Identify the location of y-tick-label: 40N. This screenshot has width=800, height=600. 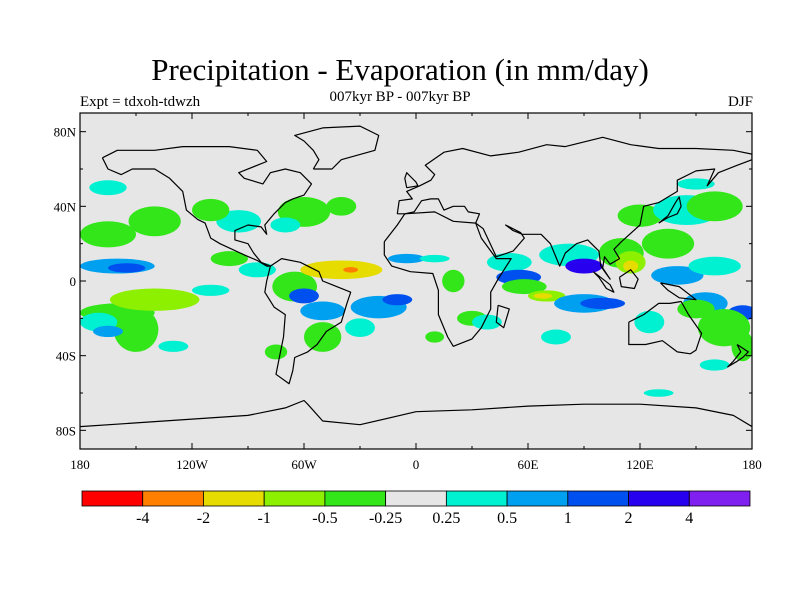
(65, 206).